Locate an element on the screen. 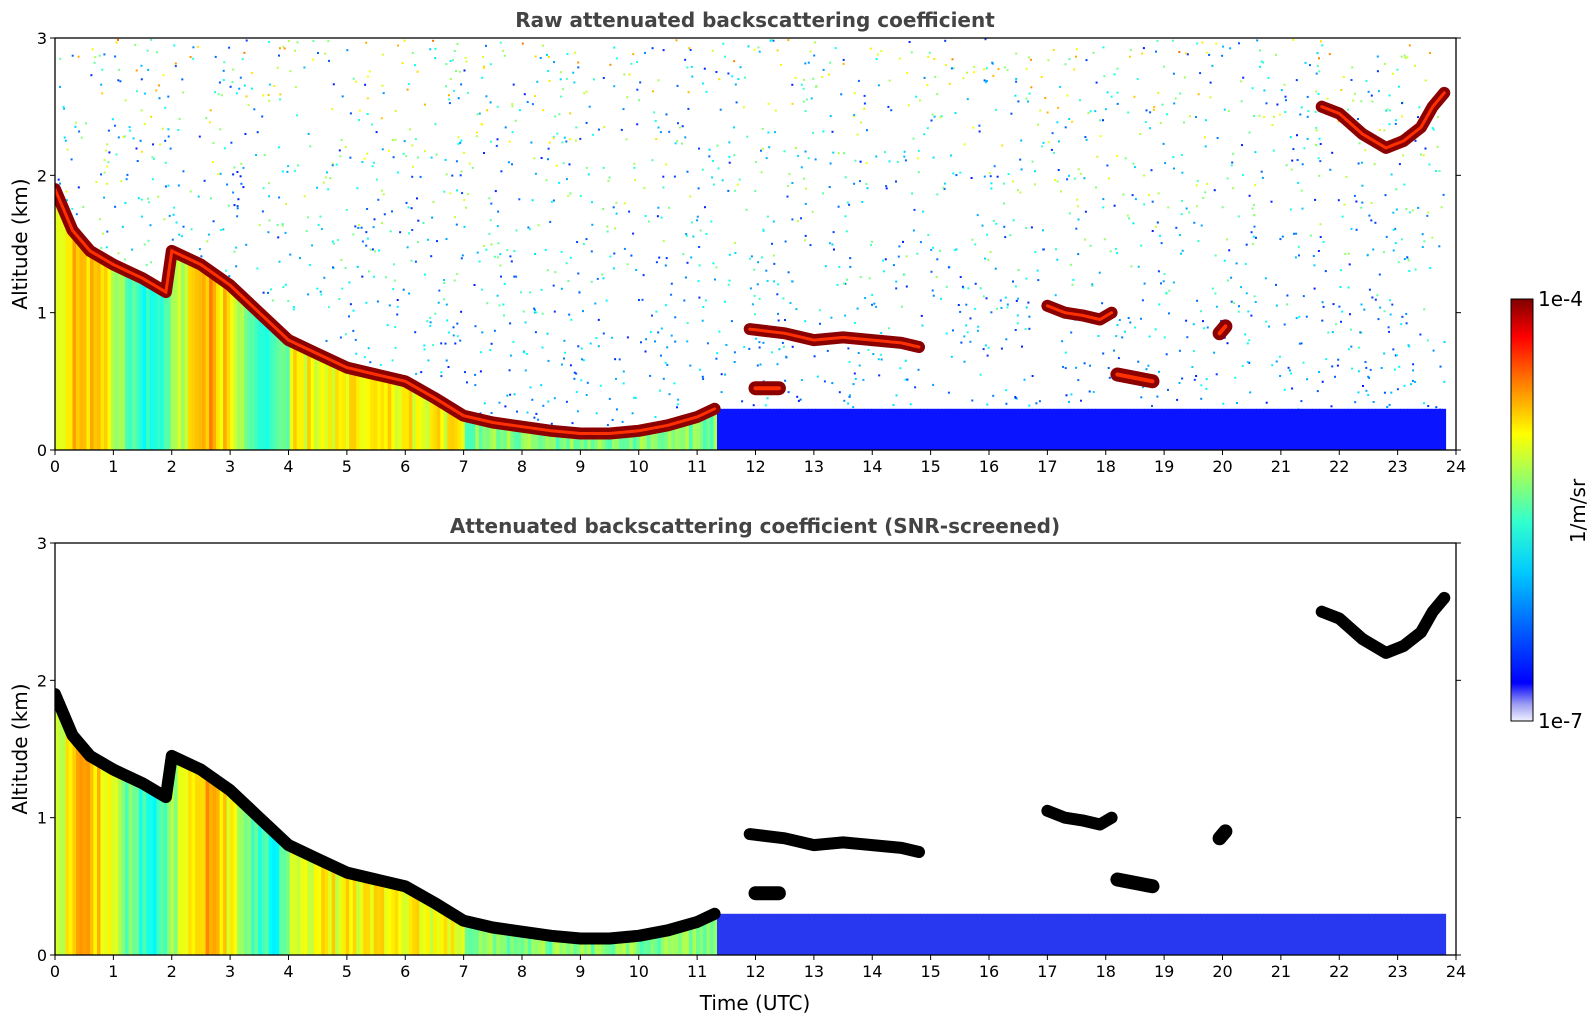 The height and width of the screenshot is (1020, 1595). x-tick-label: 14 is located at coordinates (872, 971).